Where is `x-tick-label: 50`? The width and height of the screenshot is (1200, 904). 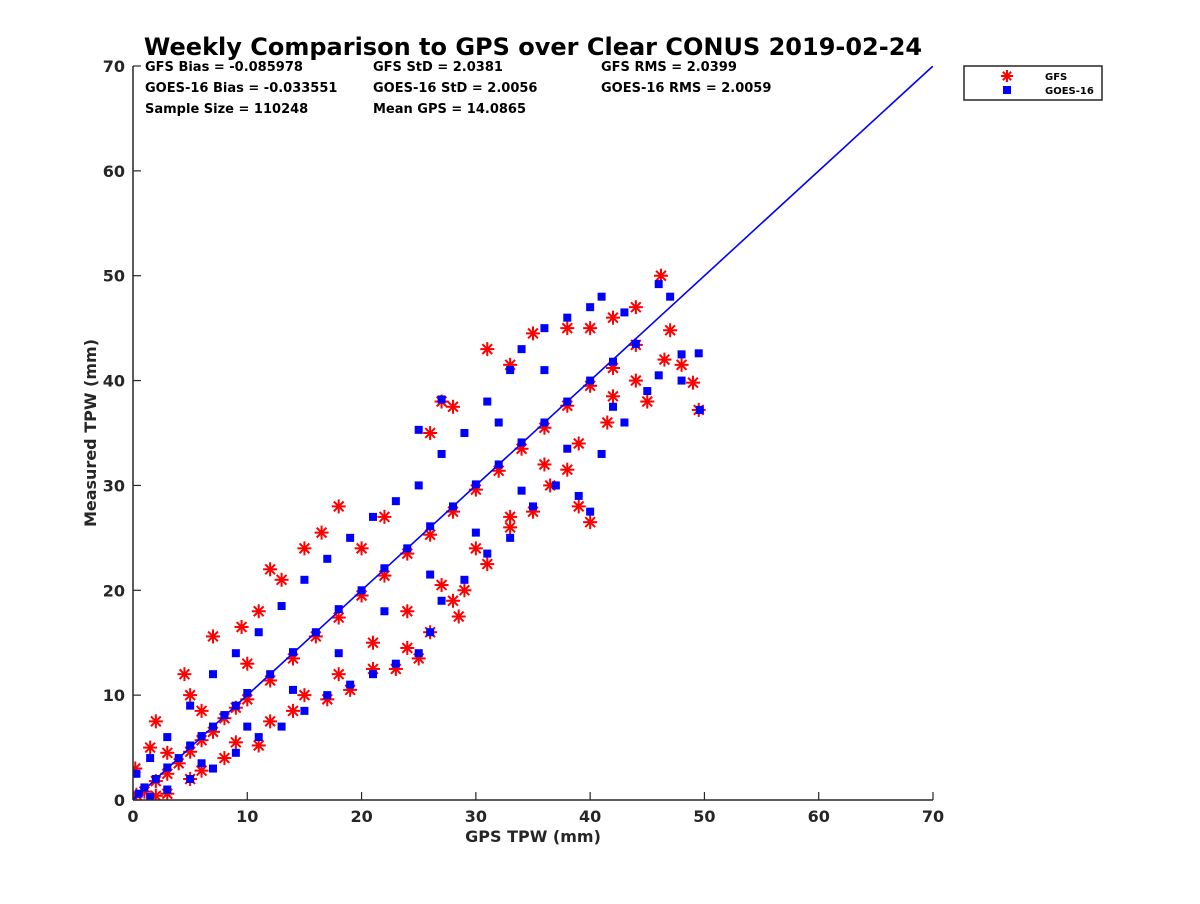 x-tick-label: 50 is located at coordinates (704, 816).